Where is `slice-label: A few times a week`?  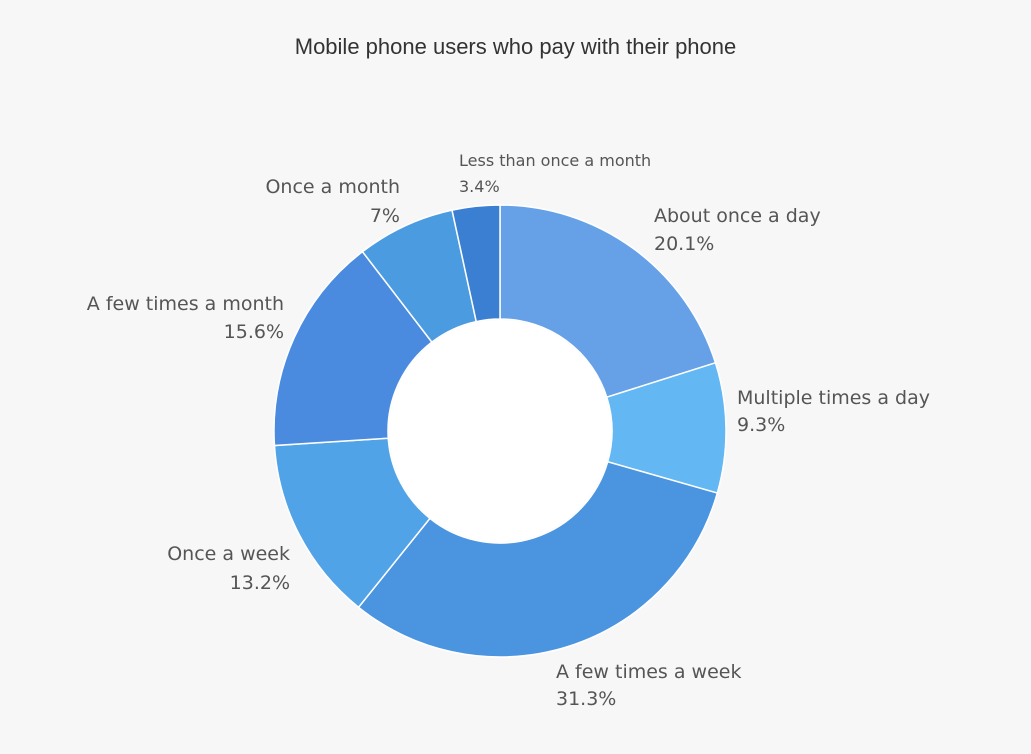
slice-label: A few times a week is located at coordinates (648, 672).